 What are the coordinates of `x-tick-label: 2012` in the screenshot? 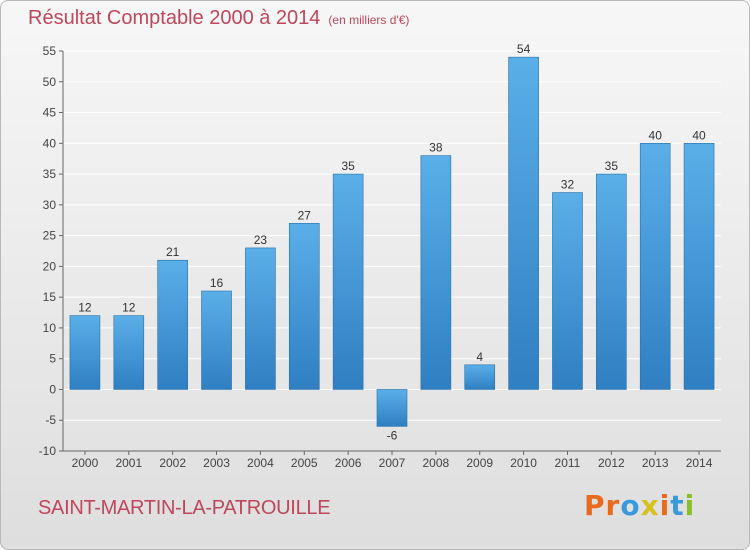 It's located at (611, 463).